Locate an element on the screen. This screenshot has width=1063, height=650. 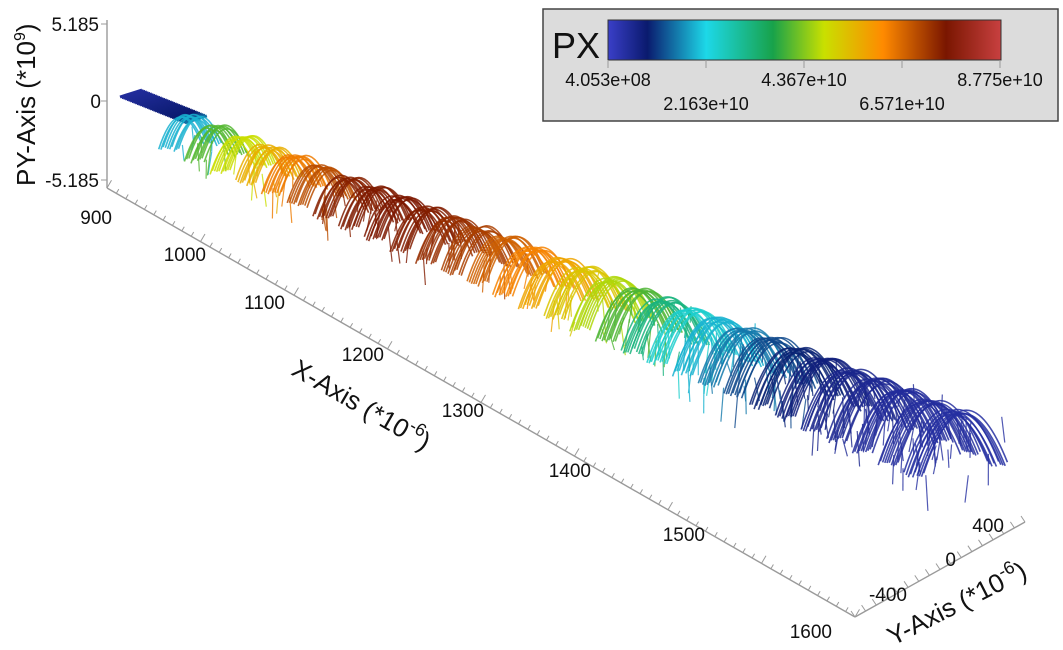
x-axis-title: X-Axis (*10-6) is located at coordinates (362, 404).